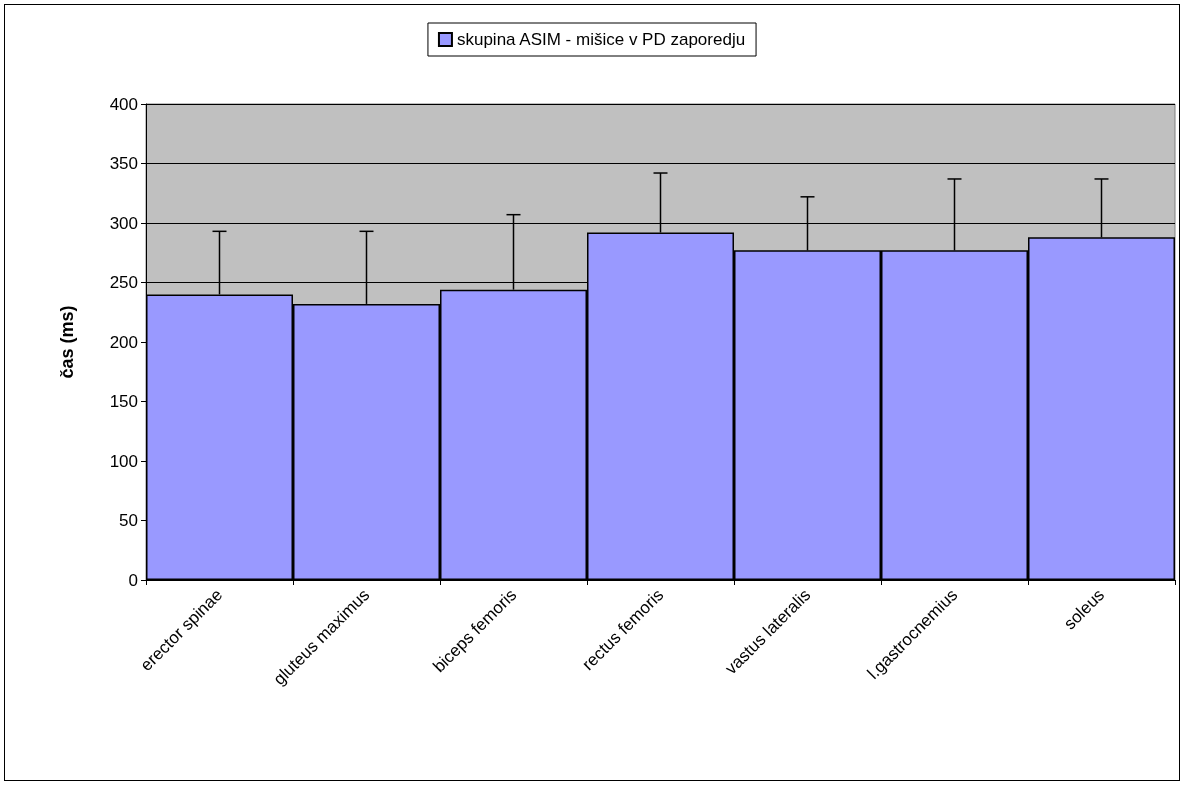 This screenshot has width=1184, height=785. I want to click on y-tick-label: 350, so click(123, 163).